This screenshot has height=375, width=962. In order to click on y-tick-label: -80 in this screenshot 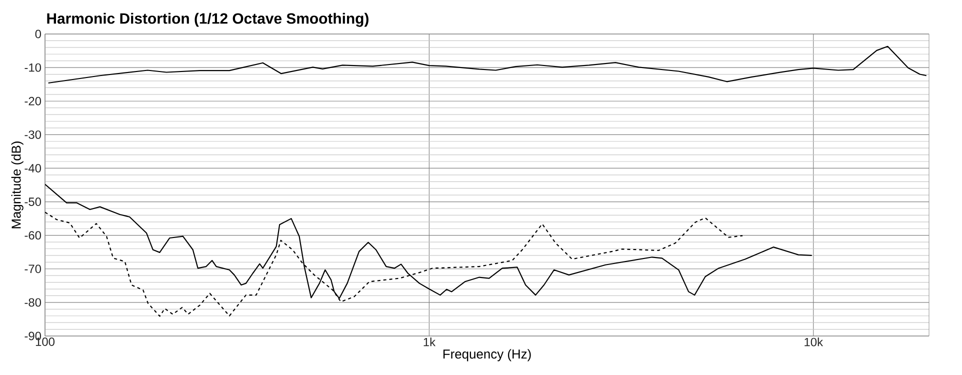, I will do `click(33, 302)`.